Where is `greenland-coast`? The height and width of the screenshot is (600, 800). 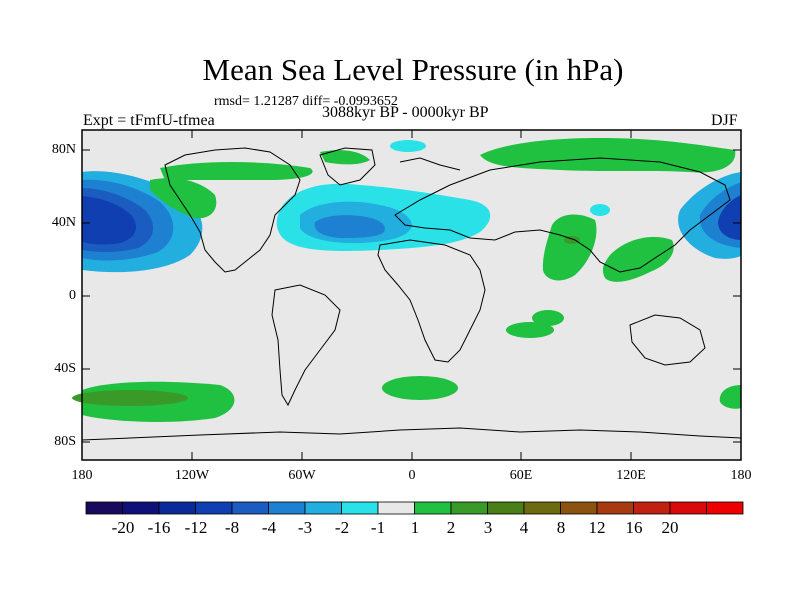 greenland-coast is located at coordinates (347, 166).